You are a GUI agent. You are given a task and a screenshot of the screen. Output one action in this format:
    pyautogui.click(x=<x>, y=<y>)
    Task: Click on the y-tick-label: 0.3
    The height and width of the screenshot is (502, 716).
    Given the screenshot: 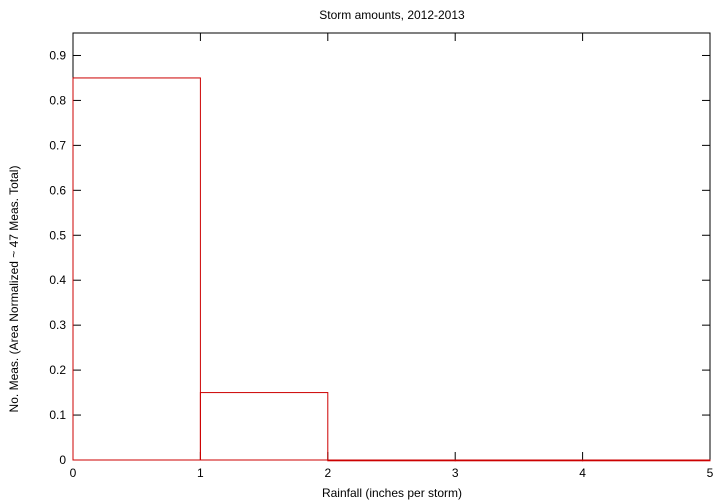 What is the action you would take?
    pyautogui.click(x=57, y=325)
    